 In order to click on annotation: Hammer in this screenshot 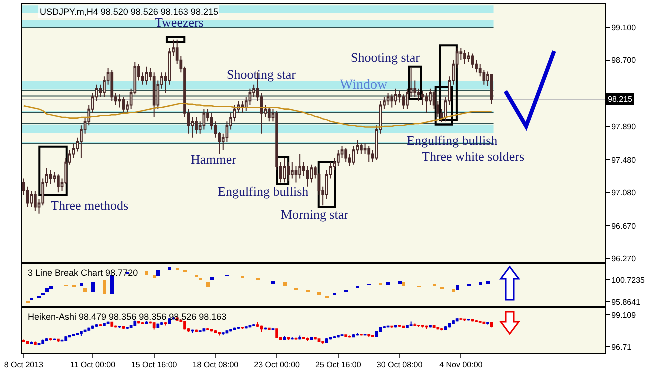, I will do `click(214, 159)`.